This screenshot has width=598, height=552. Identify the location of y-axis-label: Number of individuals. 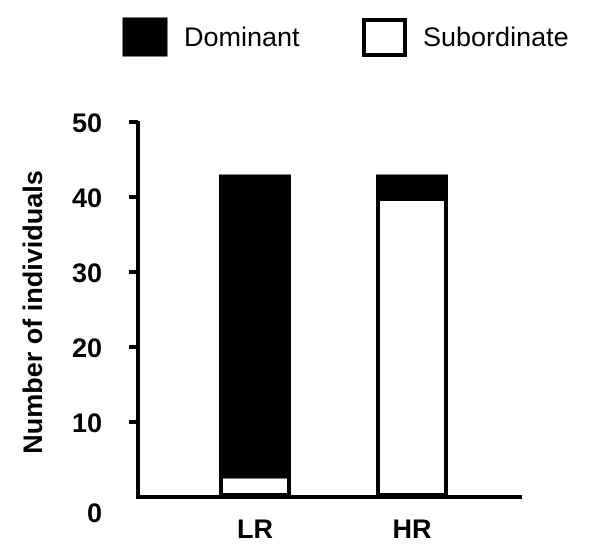
(33, 312).